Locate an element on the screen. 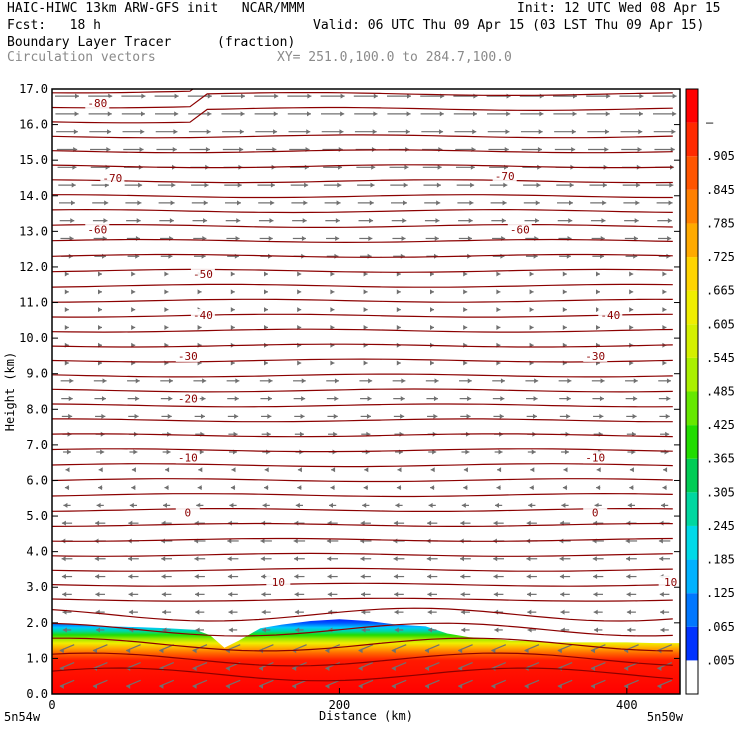 The image size is (740, 740). y-tick-label: 4.0 is located at coordinates (37, 552).